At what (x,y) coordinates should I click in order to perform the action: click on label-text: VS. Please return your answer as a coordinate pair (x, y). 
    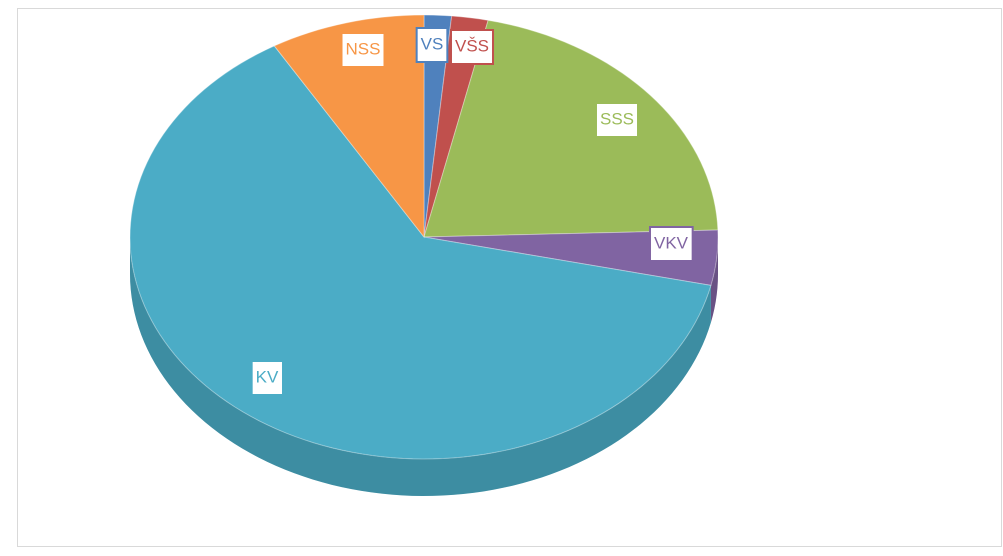
    Looking at the image, I should click on (432, 43).